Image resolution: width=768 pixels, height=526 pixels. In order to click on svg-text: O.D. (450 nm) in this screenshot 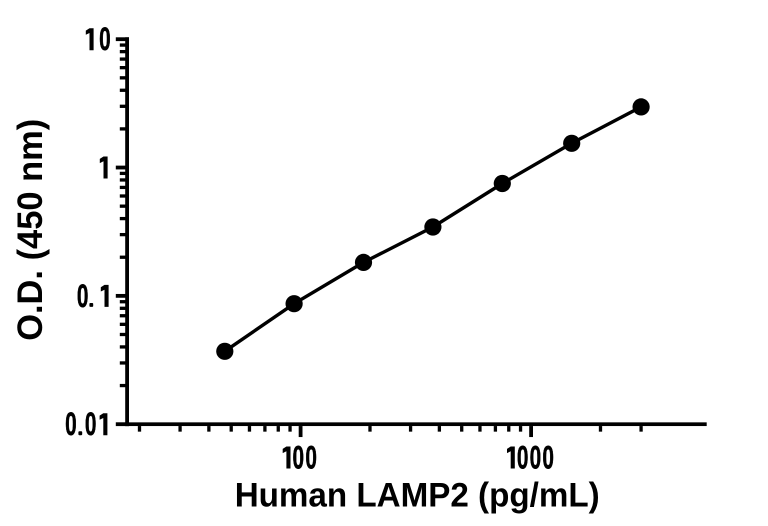, I will do `click(30, 230)`.